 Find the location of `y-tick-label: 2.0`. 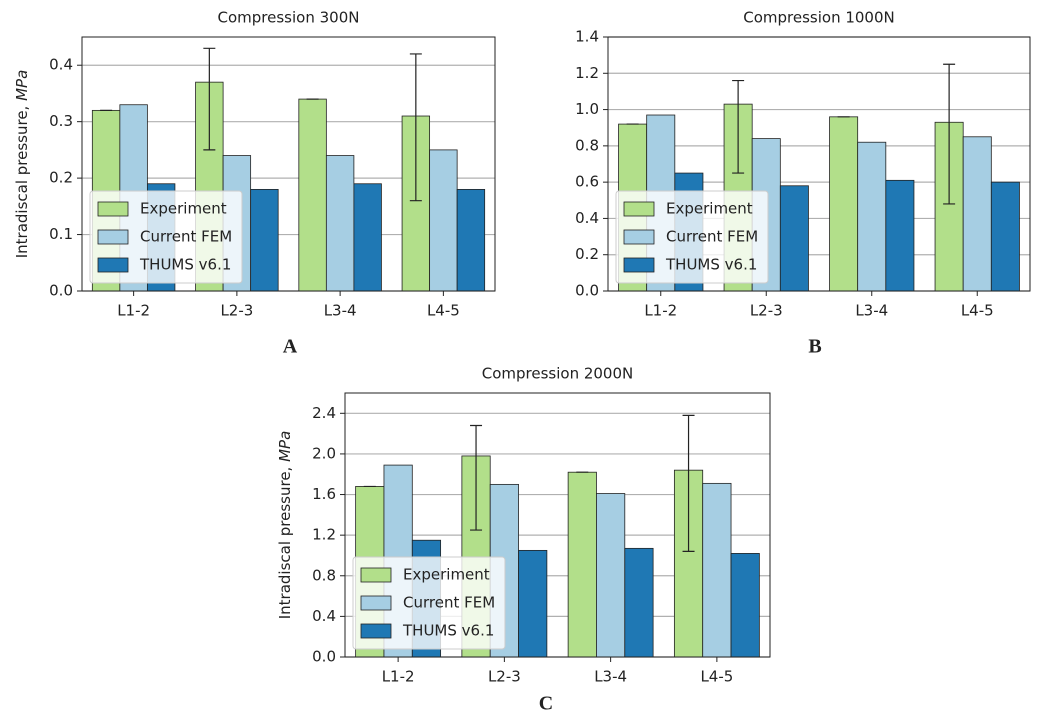

y-tick-label: 2.0 is located at coordinates (324, 453).